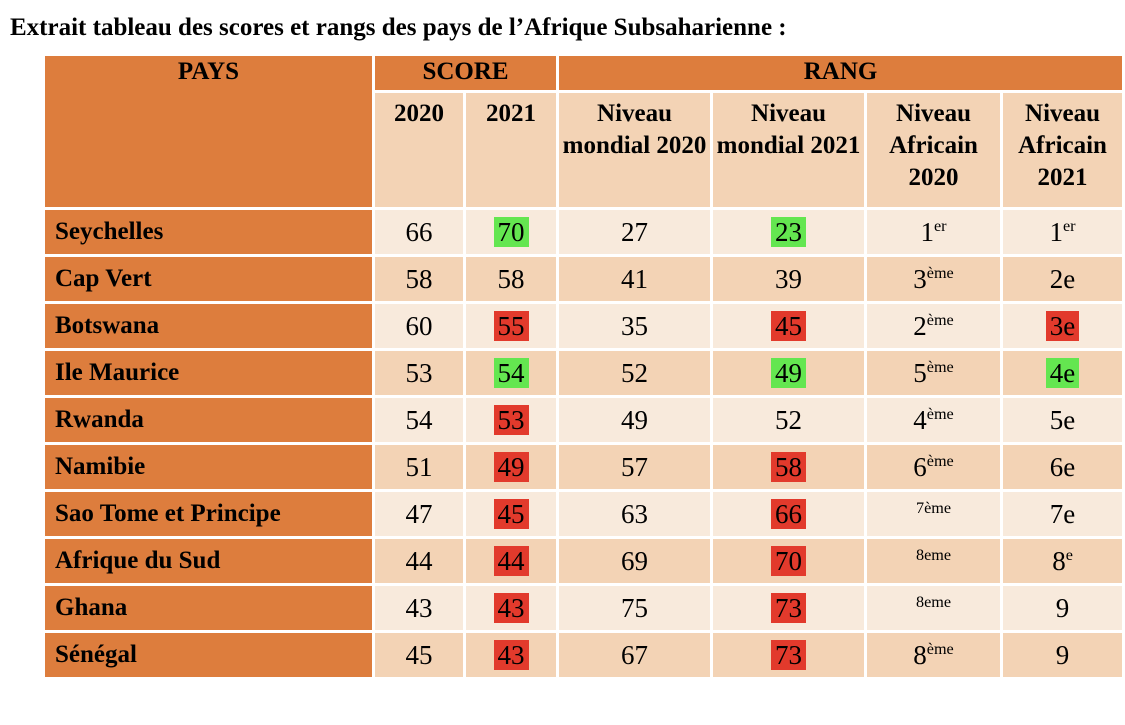 The width and height of the screenshot is (1125, 725). I want to click on score-2021-cell: 58, so click(511, 279).